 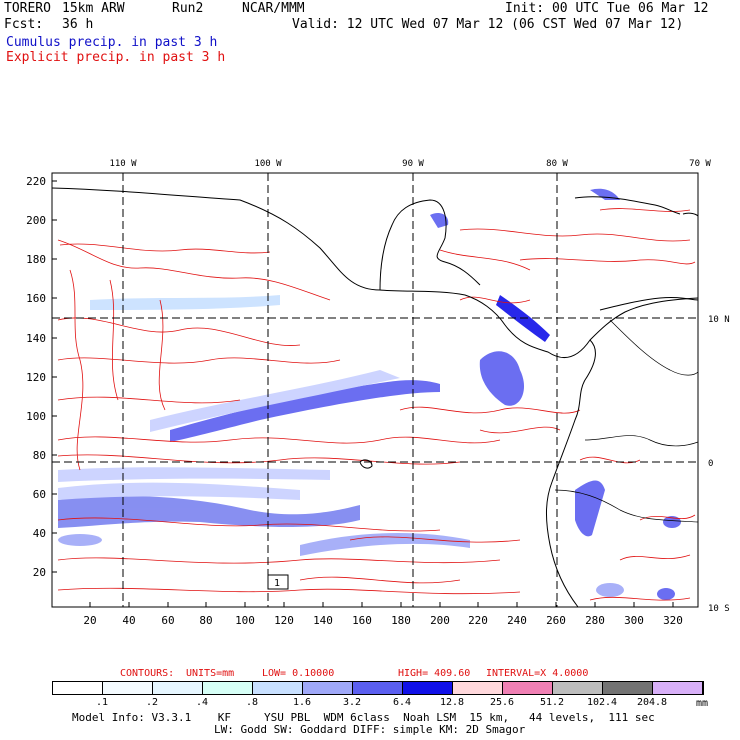 What do you see at coordinates (590, 508) in the screenshot?
I see `cumulus-southamerica` at bounding box center [590, 508].